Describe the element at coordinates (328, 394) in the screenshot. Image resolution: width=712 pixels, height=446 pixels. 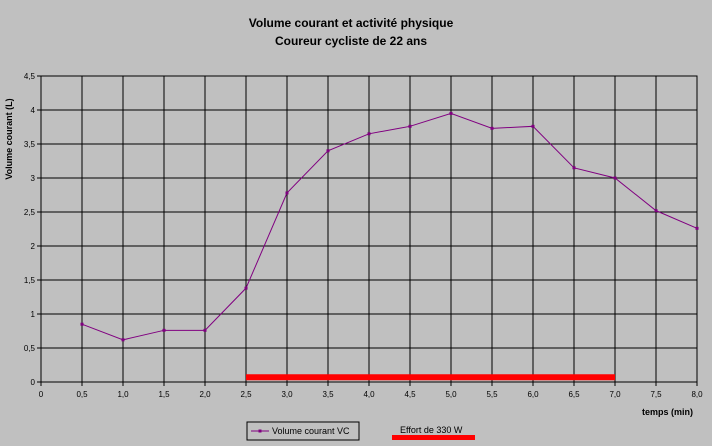
I see `x-tick-label: 3,5` at that location.